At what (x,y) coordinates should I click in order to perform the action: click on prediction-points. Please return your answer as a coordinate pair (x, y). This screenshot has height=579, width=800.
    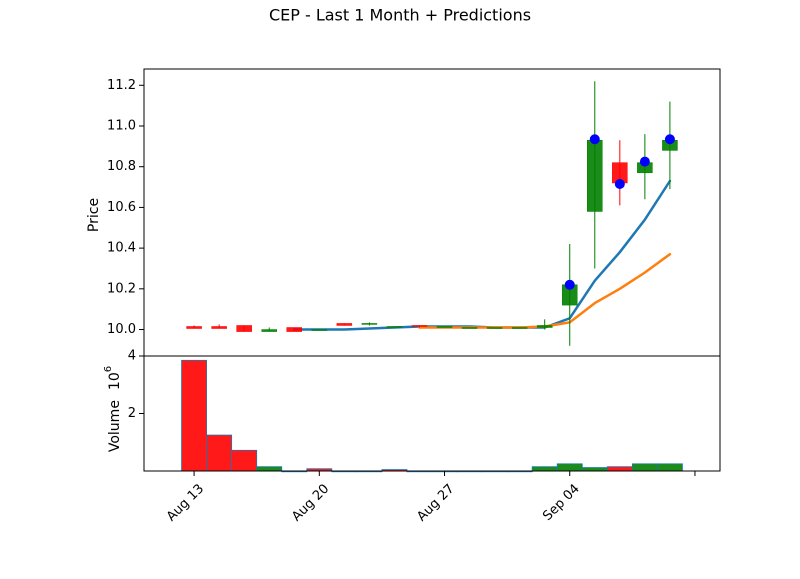
    Looking at the image, I should click on (619, 212).